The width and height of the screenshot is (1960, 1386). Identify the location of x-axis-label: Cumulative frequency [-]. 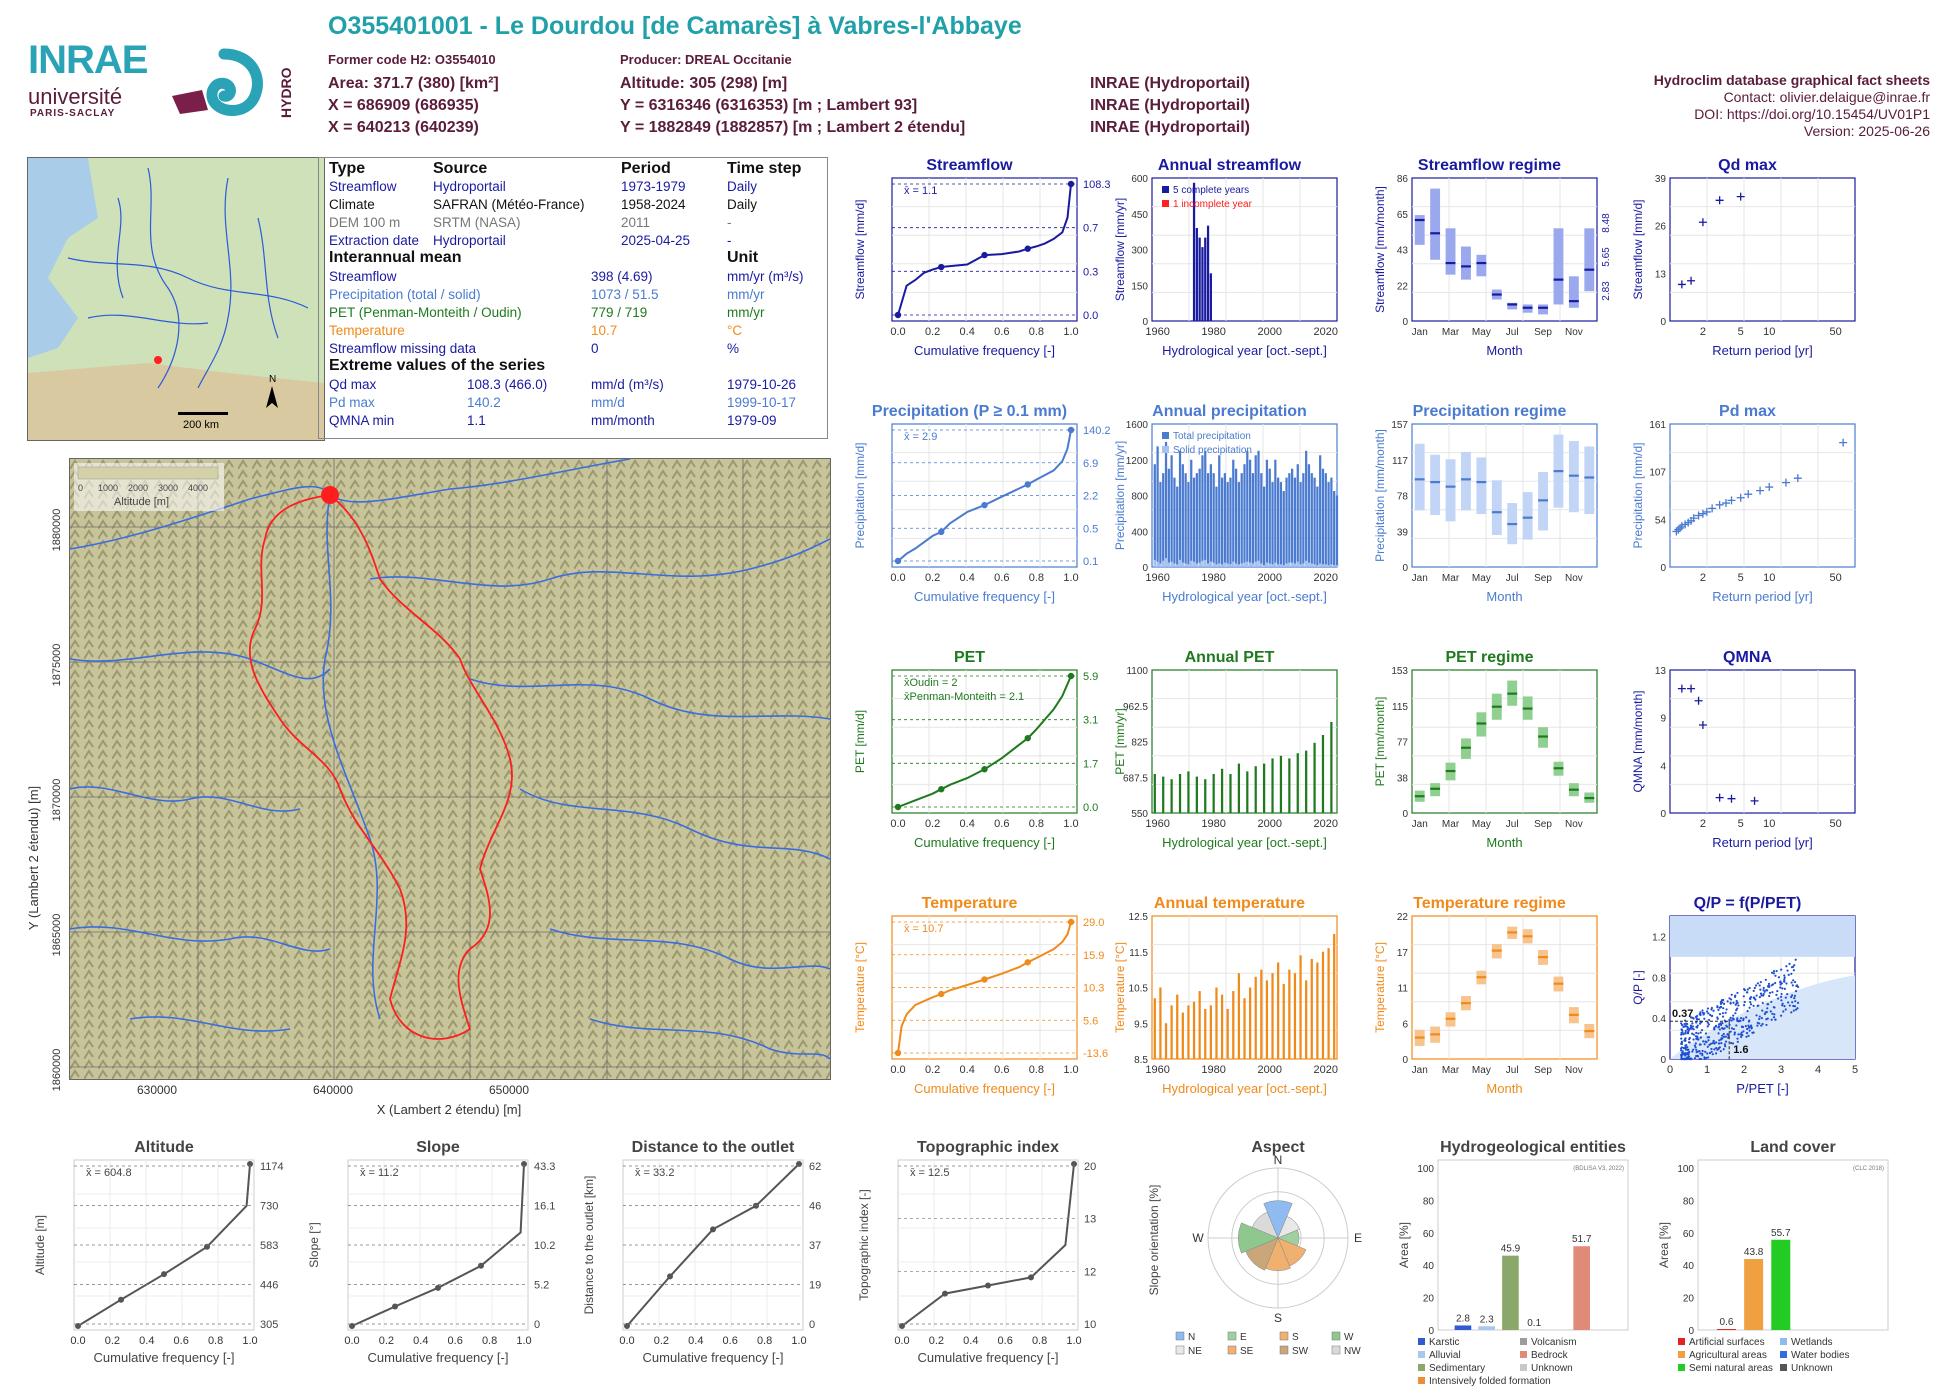
(438, 1357).